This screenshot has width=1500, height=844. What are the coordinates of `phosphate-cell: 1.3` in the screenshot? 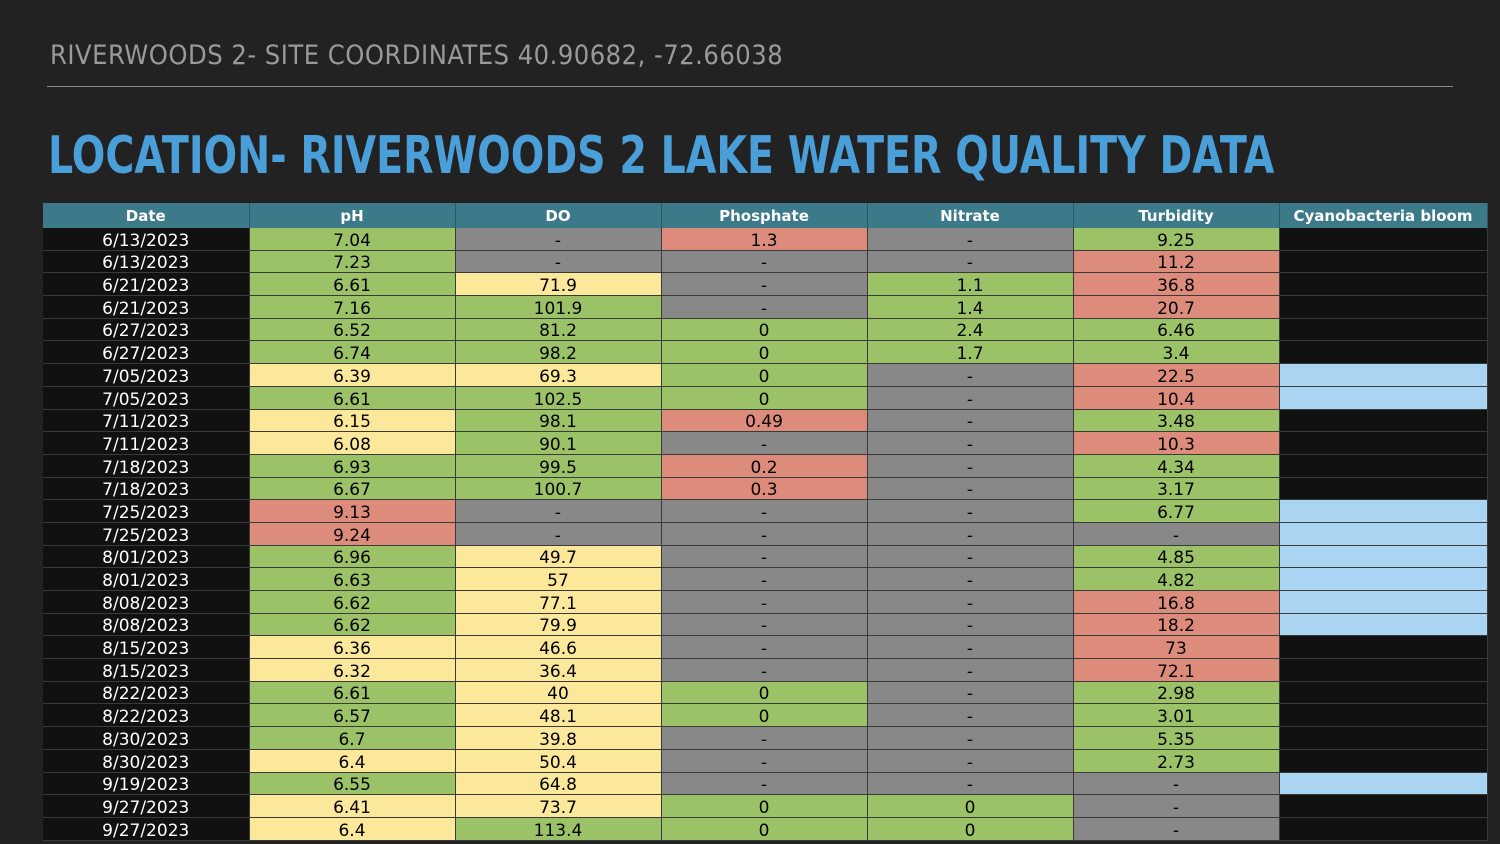 It's located at (764, 239).